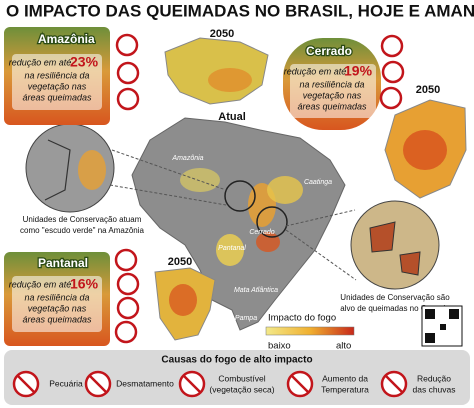 The height and width of the screenshot is (408, 474). I want to click on cause-item: Desmatamento, so click(129, 384).